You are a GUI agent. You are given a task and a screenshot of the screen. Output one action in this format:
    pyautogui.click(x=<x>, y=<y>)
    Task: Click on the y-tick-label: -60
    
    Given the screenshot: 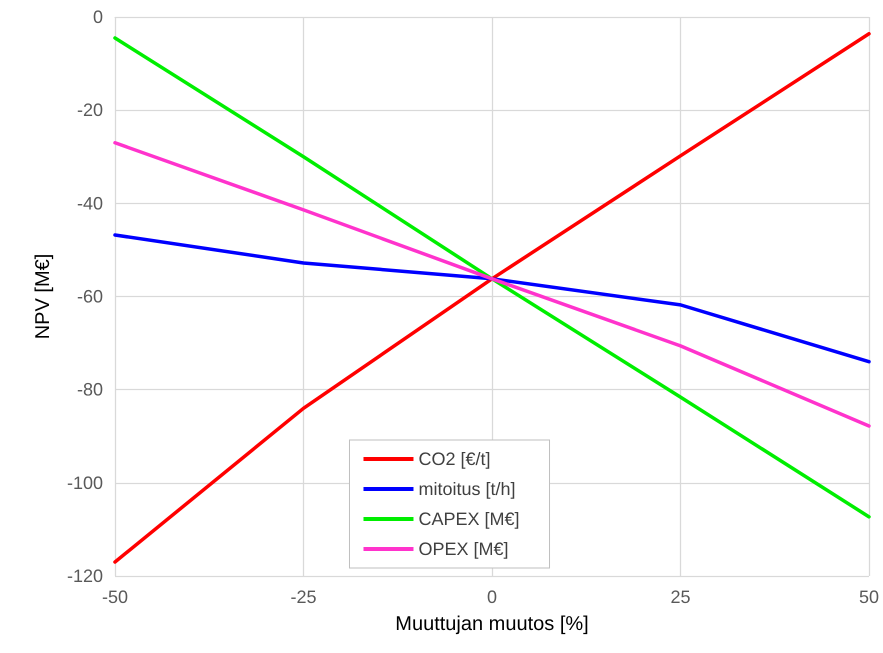 What is the action you would take?
    pyautogui.click(x=89, y=296)
    